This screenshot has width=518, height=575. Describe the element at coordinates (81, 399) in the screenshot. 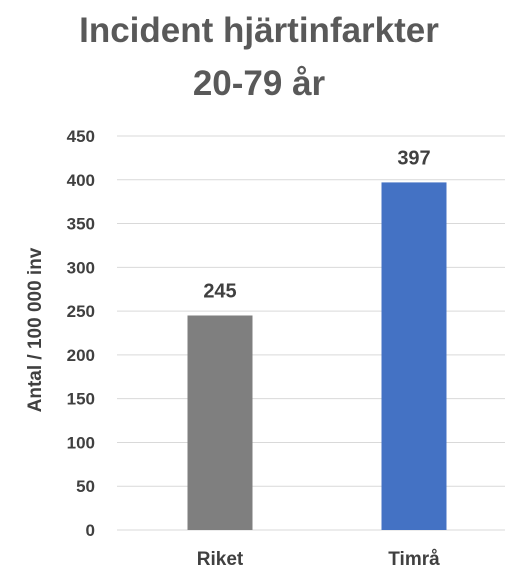

I see `y-tick-label: 150` at that location.